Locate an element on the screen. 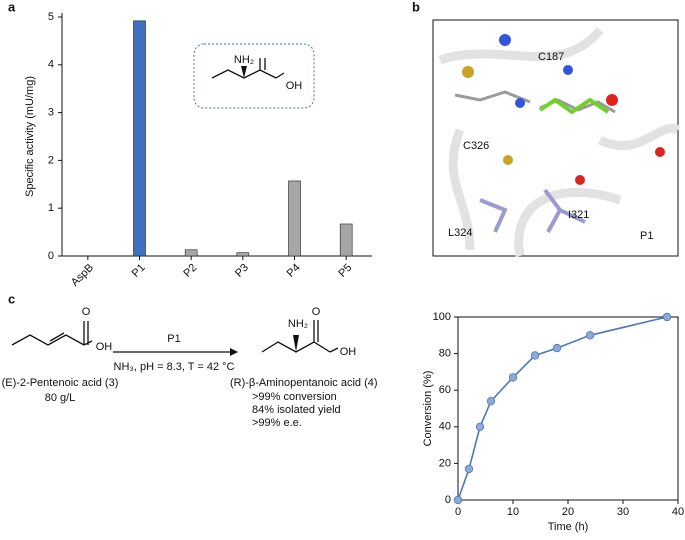 The image size is (685, 540). y-tick-label: 60 is located at coordinates (445, 390).